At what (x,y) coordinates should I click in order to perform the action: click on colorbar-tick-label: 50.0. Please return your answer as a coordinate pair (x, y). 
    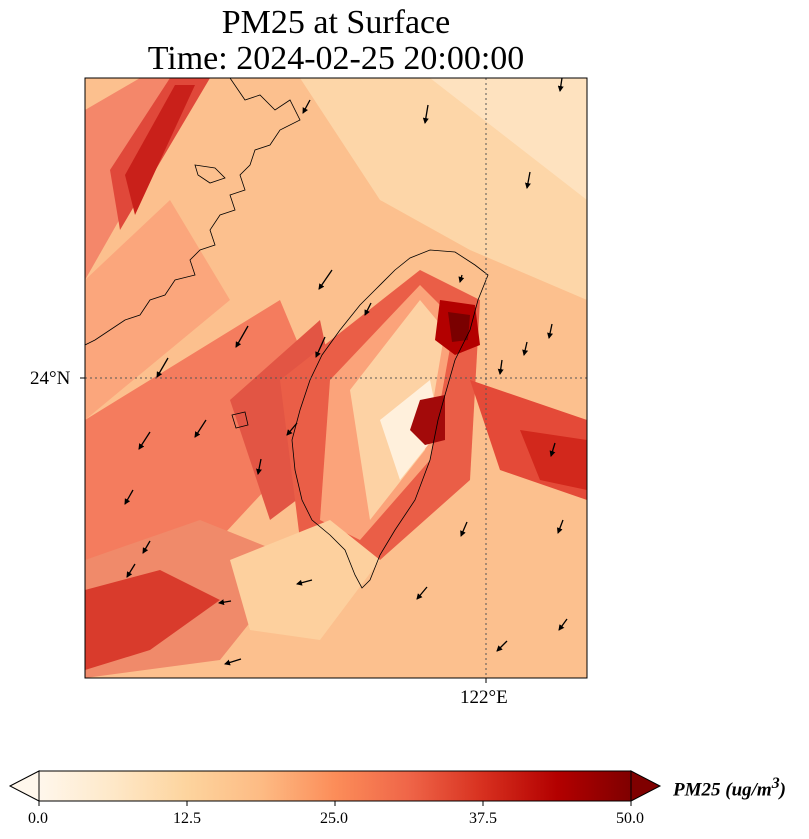
    Looking at the image, I should click on (630, 818).